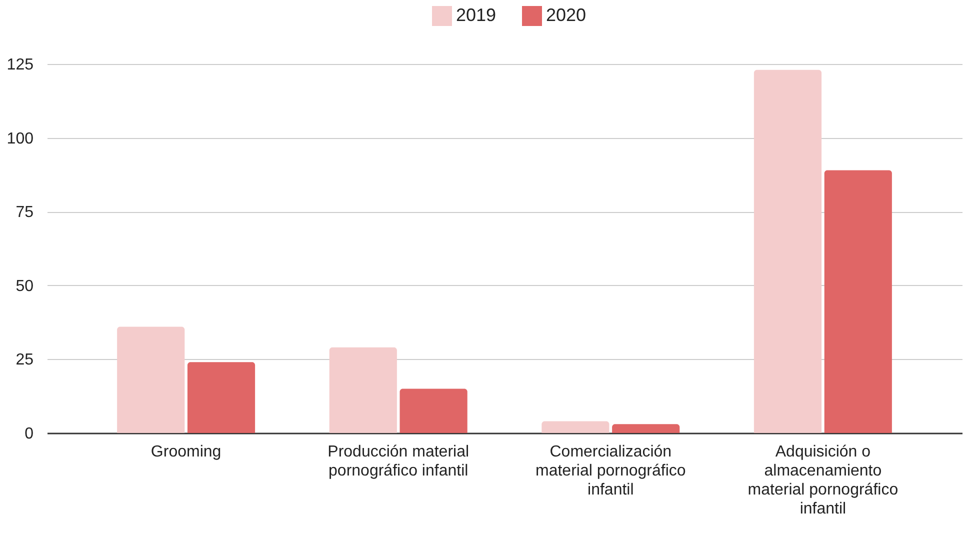  What do you see at coordinates (476, 15) in the screenshot?
I see `legend-label: 2019` at bounding box center [476, 15].